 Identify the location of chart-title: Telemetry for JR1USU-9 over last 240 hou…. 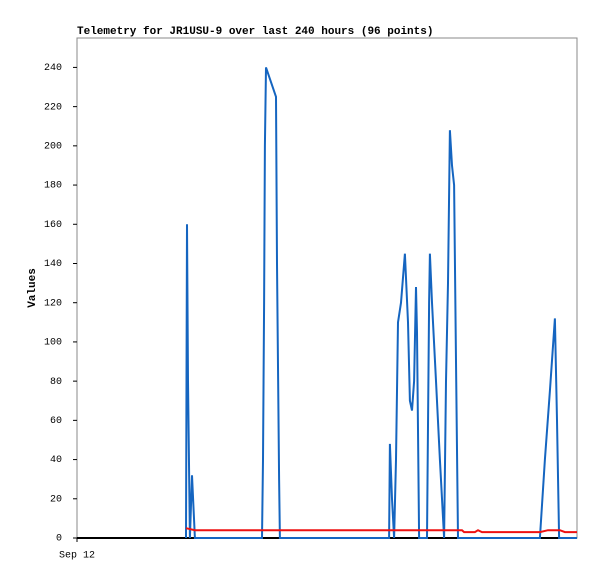
(255, 32).